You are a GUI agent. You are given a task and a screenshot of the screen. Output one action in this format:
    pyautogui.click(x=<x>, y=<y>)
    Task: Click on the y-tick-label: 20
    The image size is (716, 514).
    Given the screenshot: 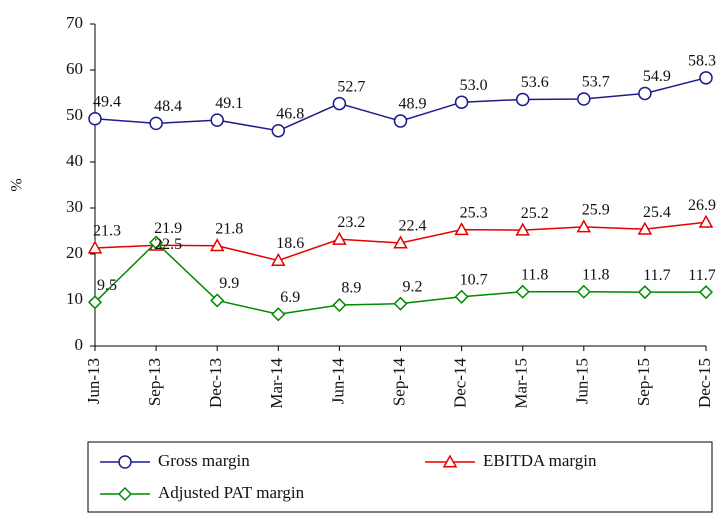 What is the action you would take?
    pyautogui.click(x=74, y=252)
    